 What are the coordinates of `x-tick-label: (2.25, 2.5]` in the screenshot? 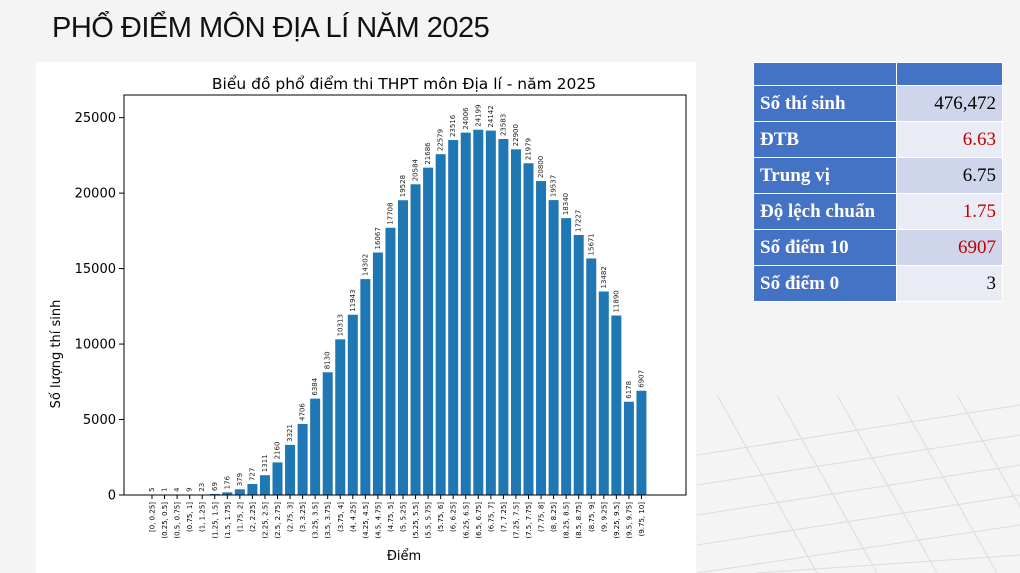 It's located at (265, 520).